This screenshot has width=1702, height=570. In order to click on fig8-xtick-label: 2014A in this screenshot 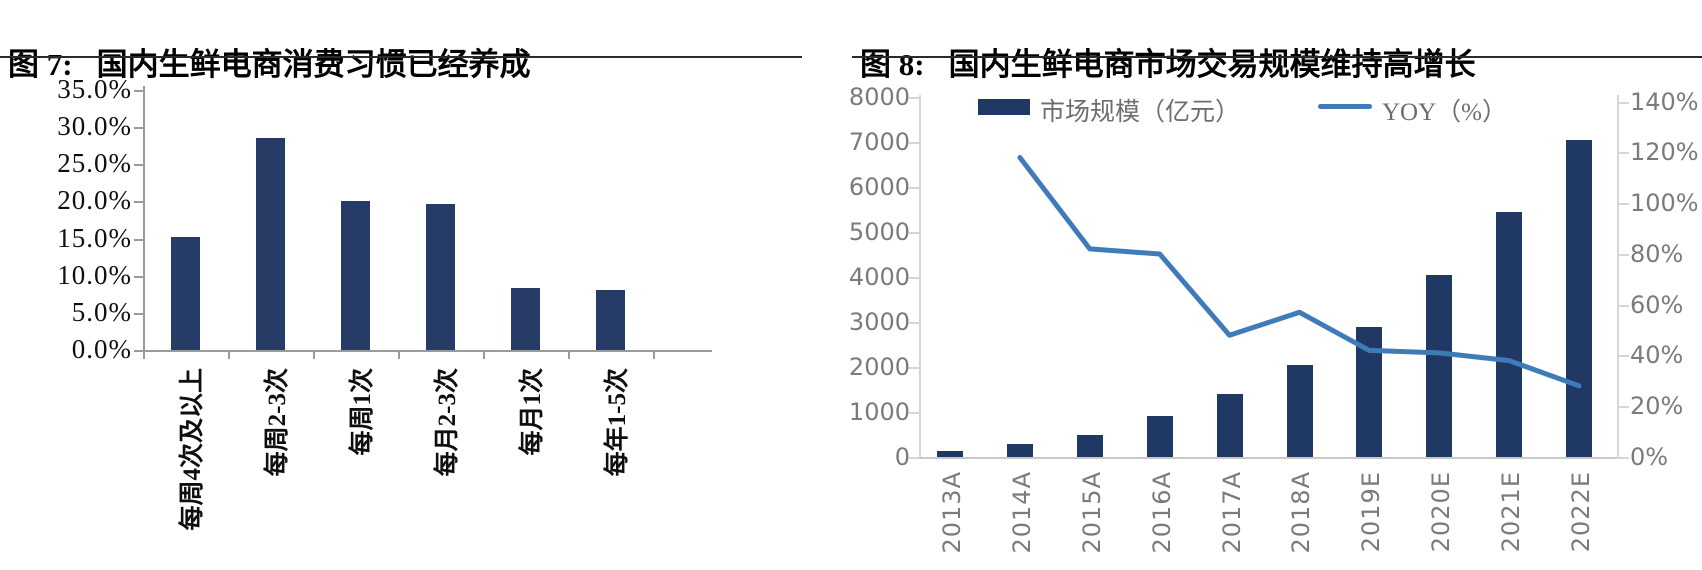, I will do `click(1021, 512)`.